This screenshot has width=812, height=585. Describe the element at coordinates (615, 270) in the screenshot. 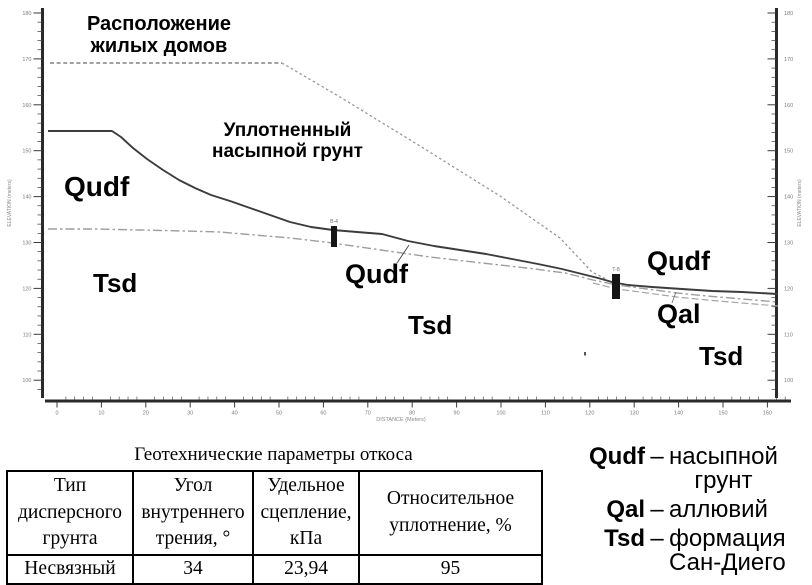

I see `borehole-label-2: T-8` at that location.